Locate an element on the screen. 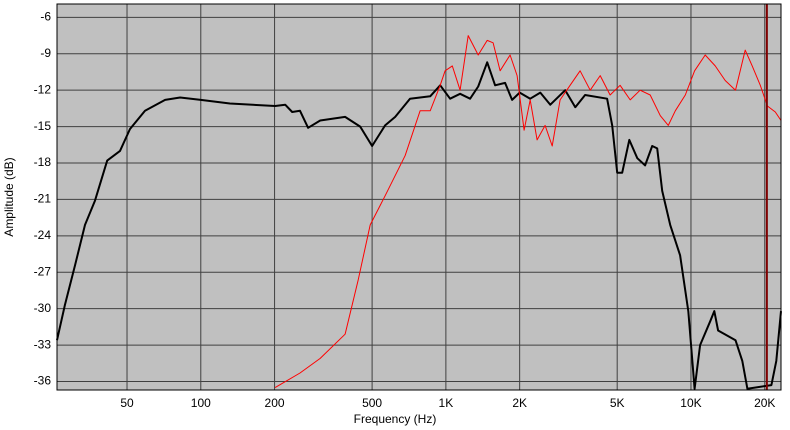 The width and height of the screenshot is (790, 430). x-tick-label: 500 is located at coordinates (372, 403).